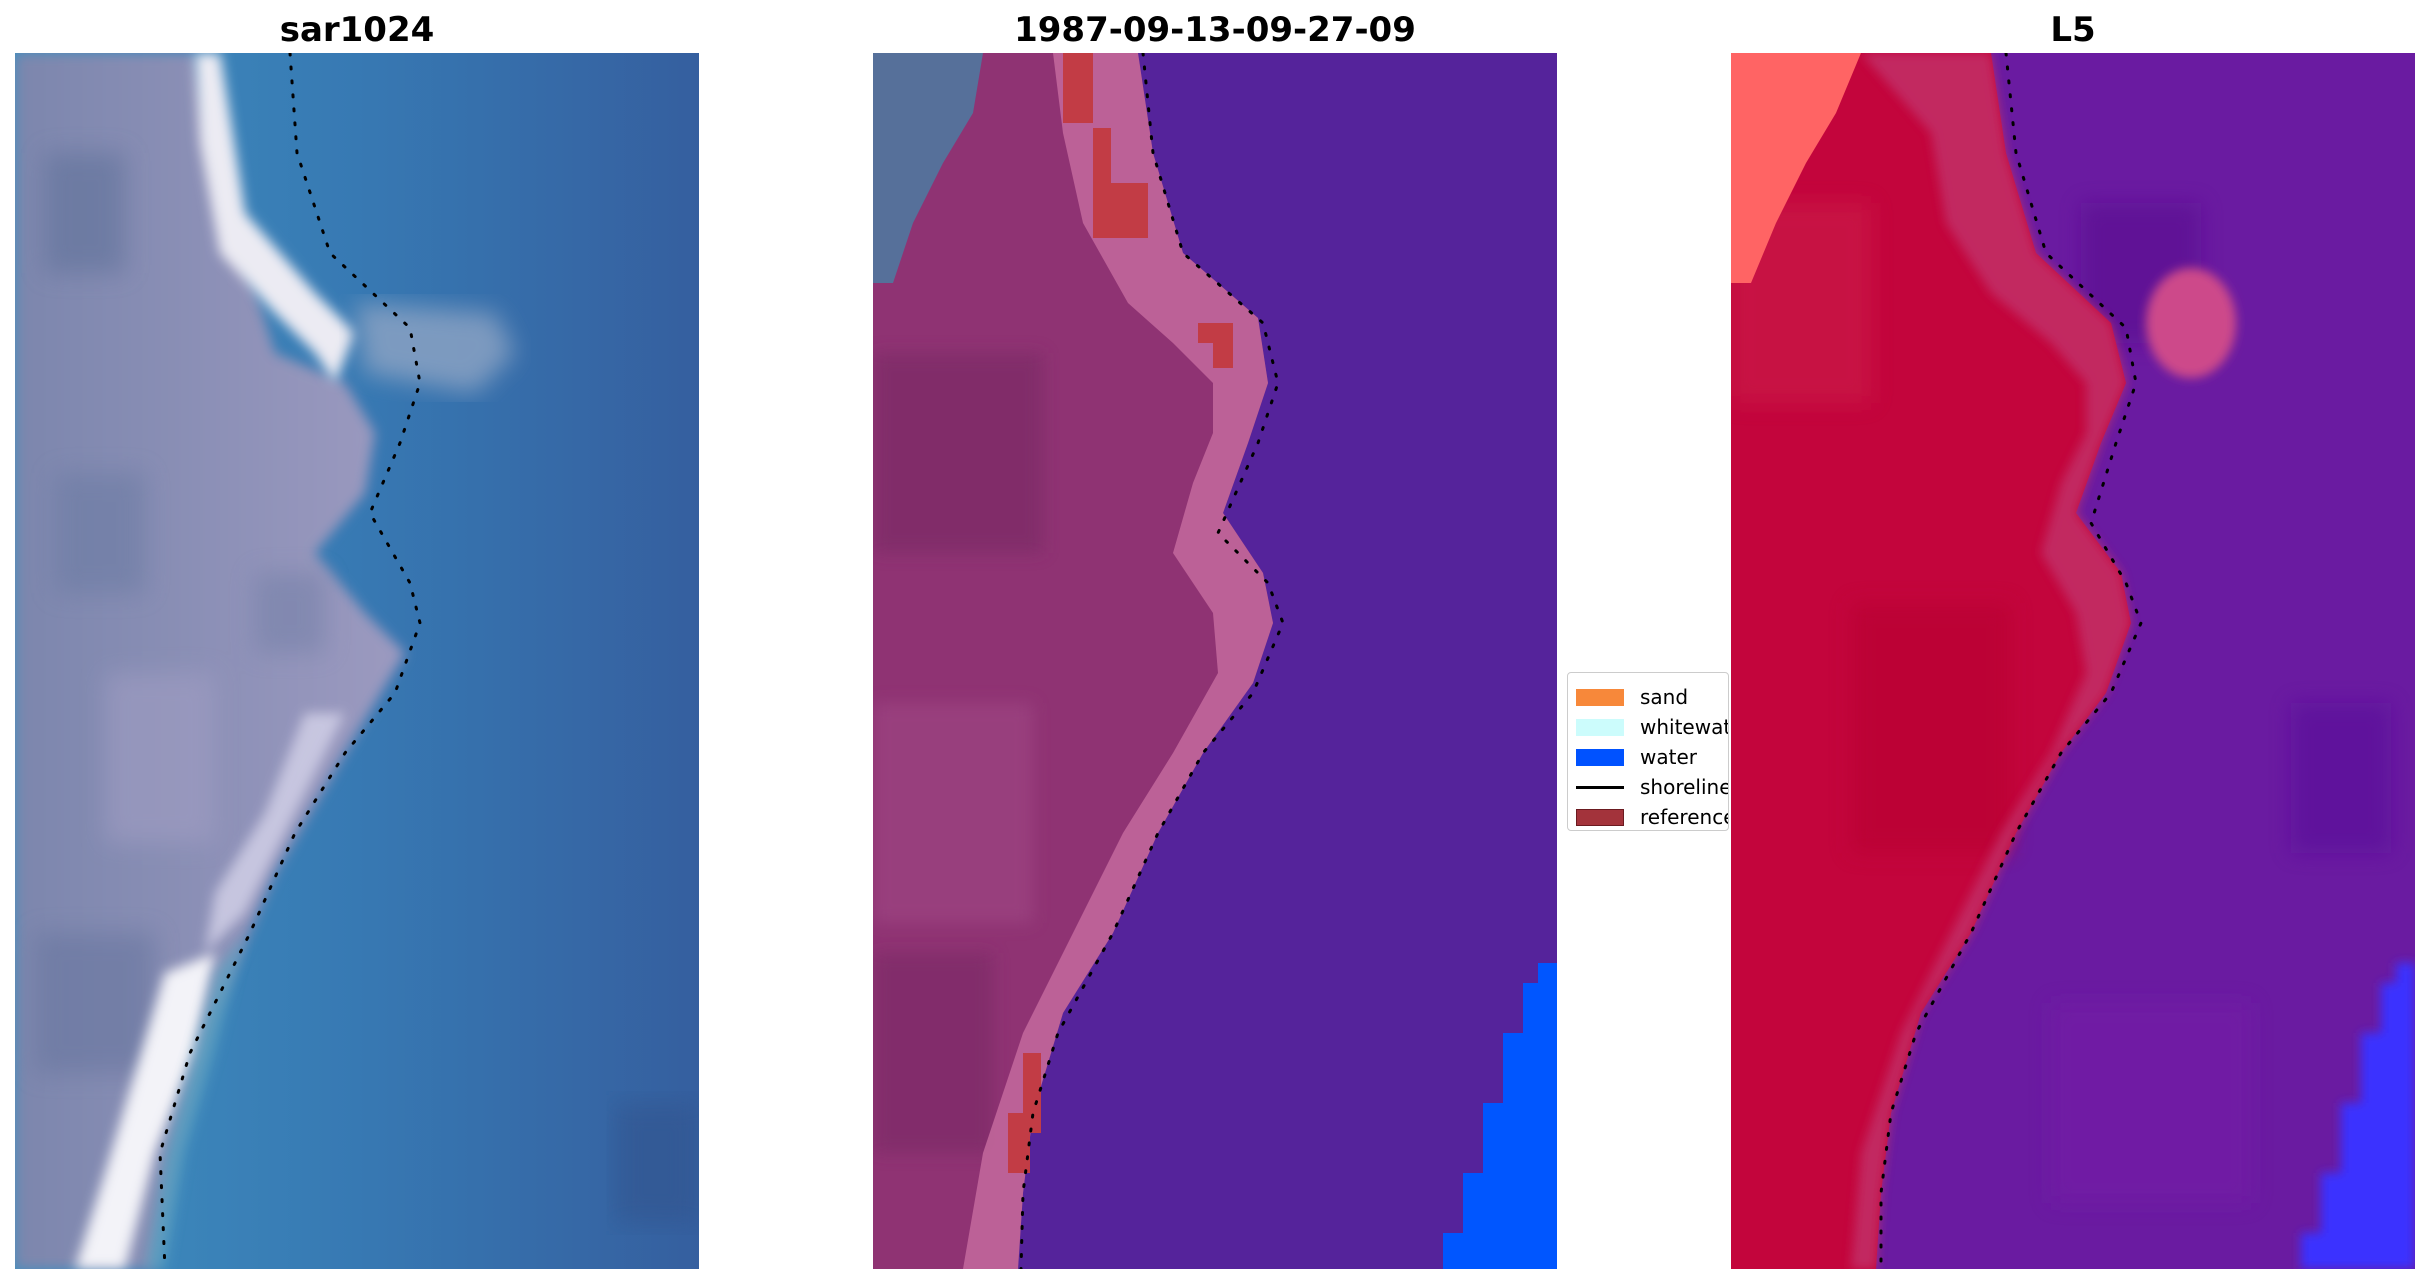 The height and width of the screenshot is (1283, 2428). Describe the element at coordinates (1668, 757) in the screenshot. I see `legend-label-water: water` at that location.